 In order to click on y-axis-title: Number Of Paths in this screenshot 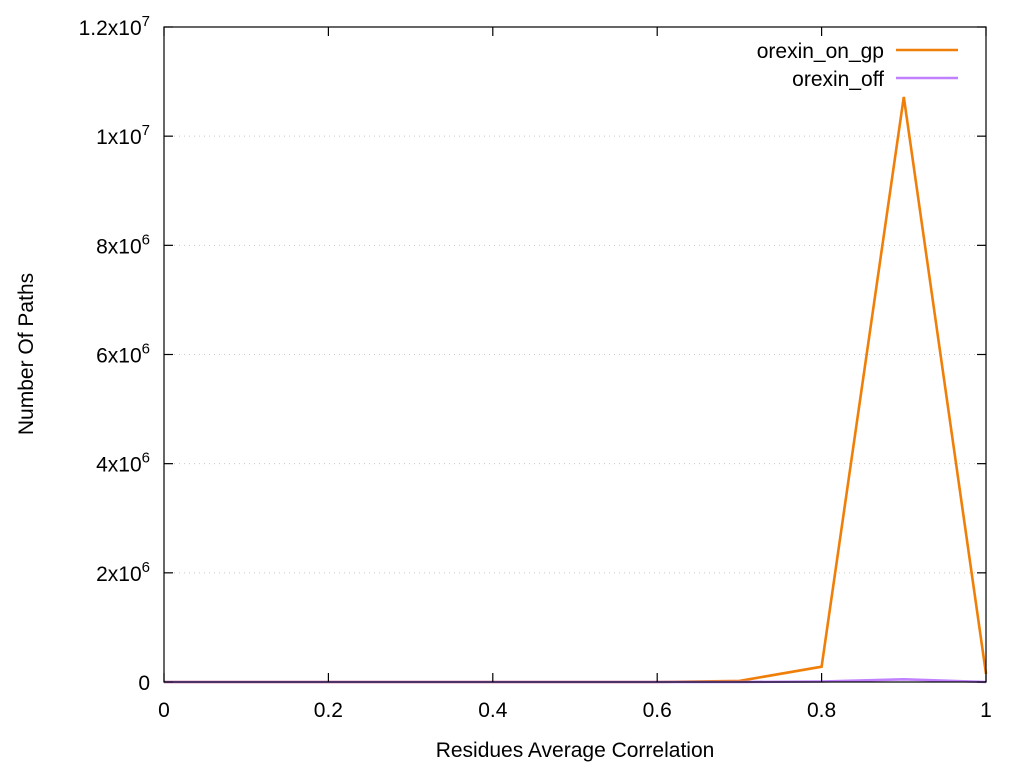, I will do `click(26, 354)`.